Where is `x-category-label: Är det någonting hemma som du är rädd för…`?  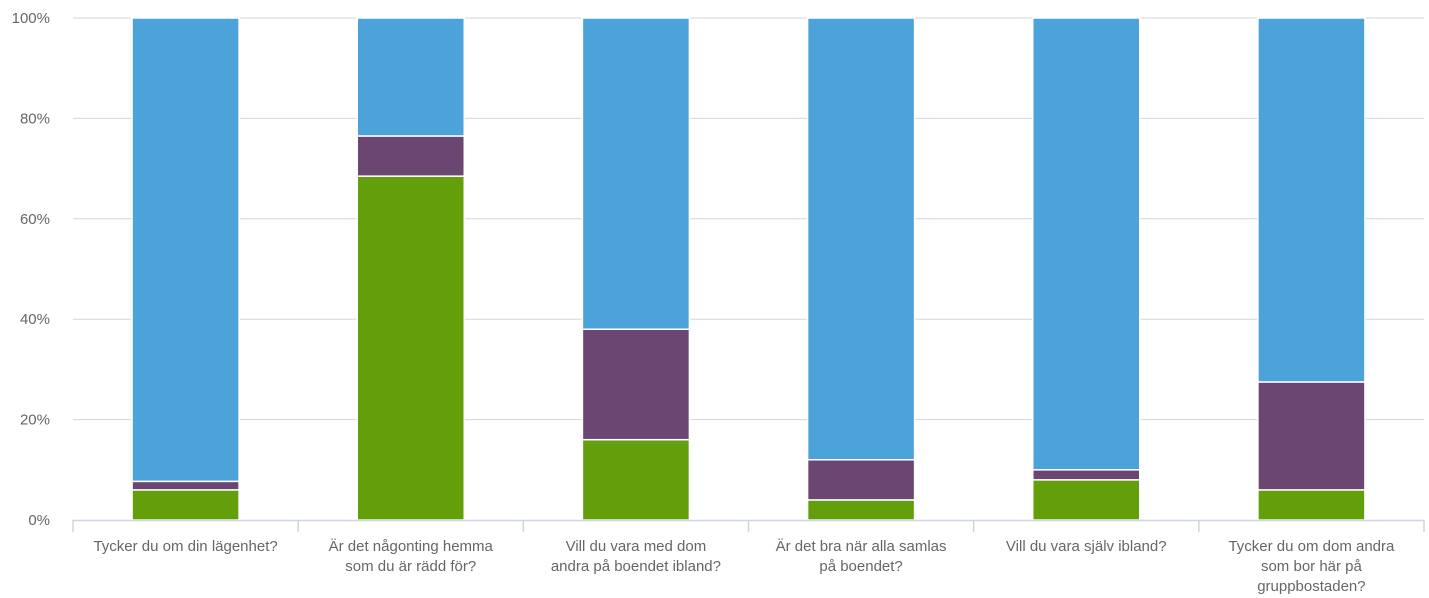
x-category-label: Är det någonting hemma som du är rädd för… is located at coordinates (411, 556).